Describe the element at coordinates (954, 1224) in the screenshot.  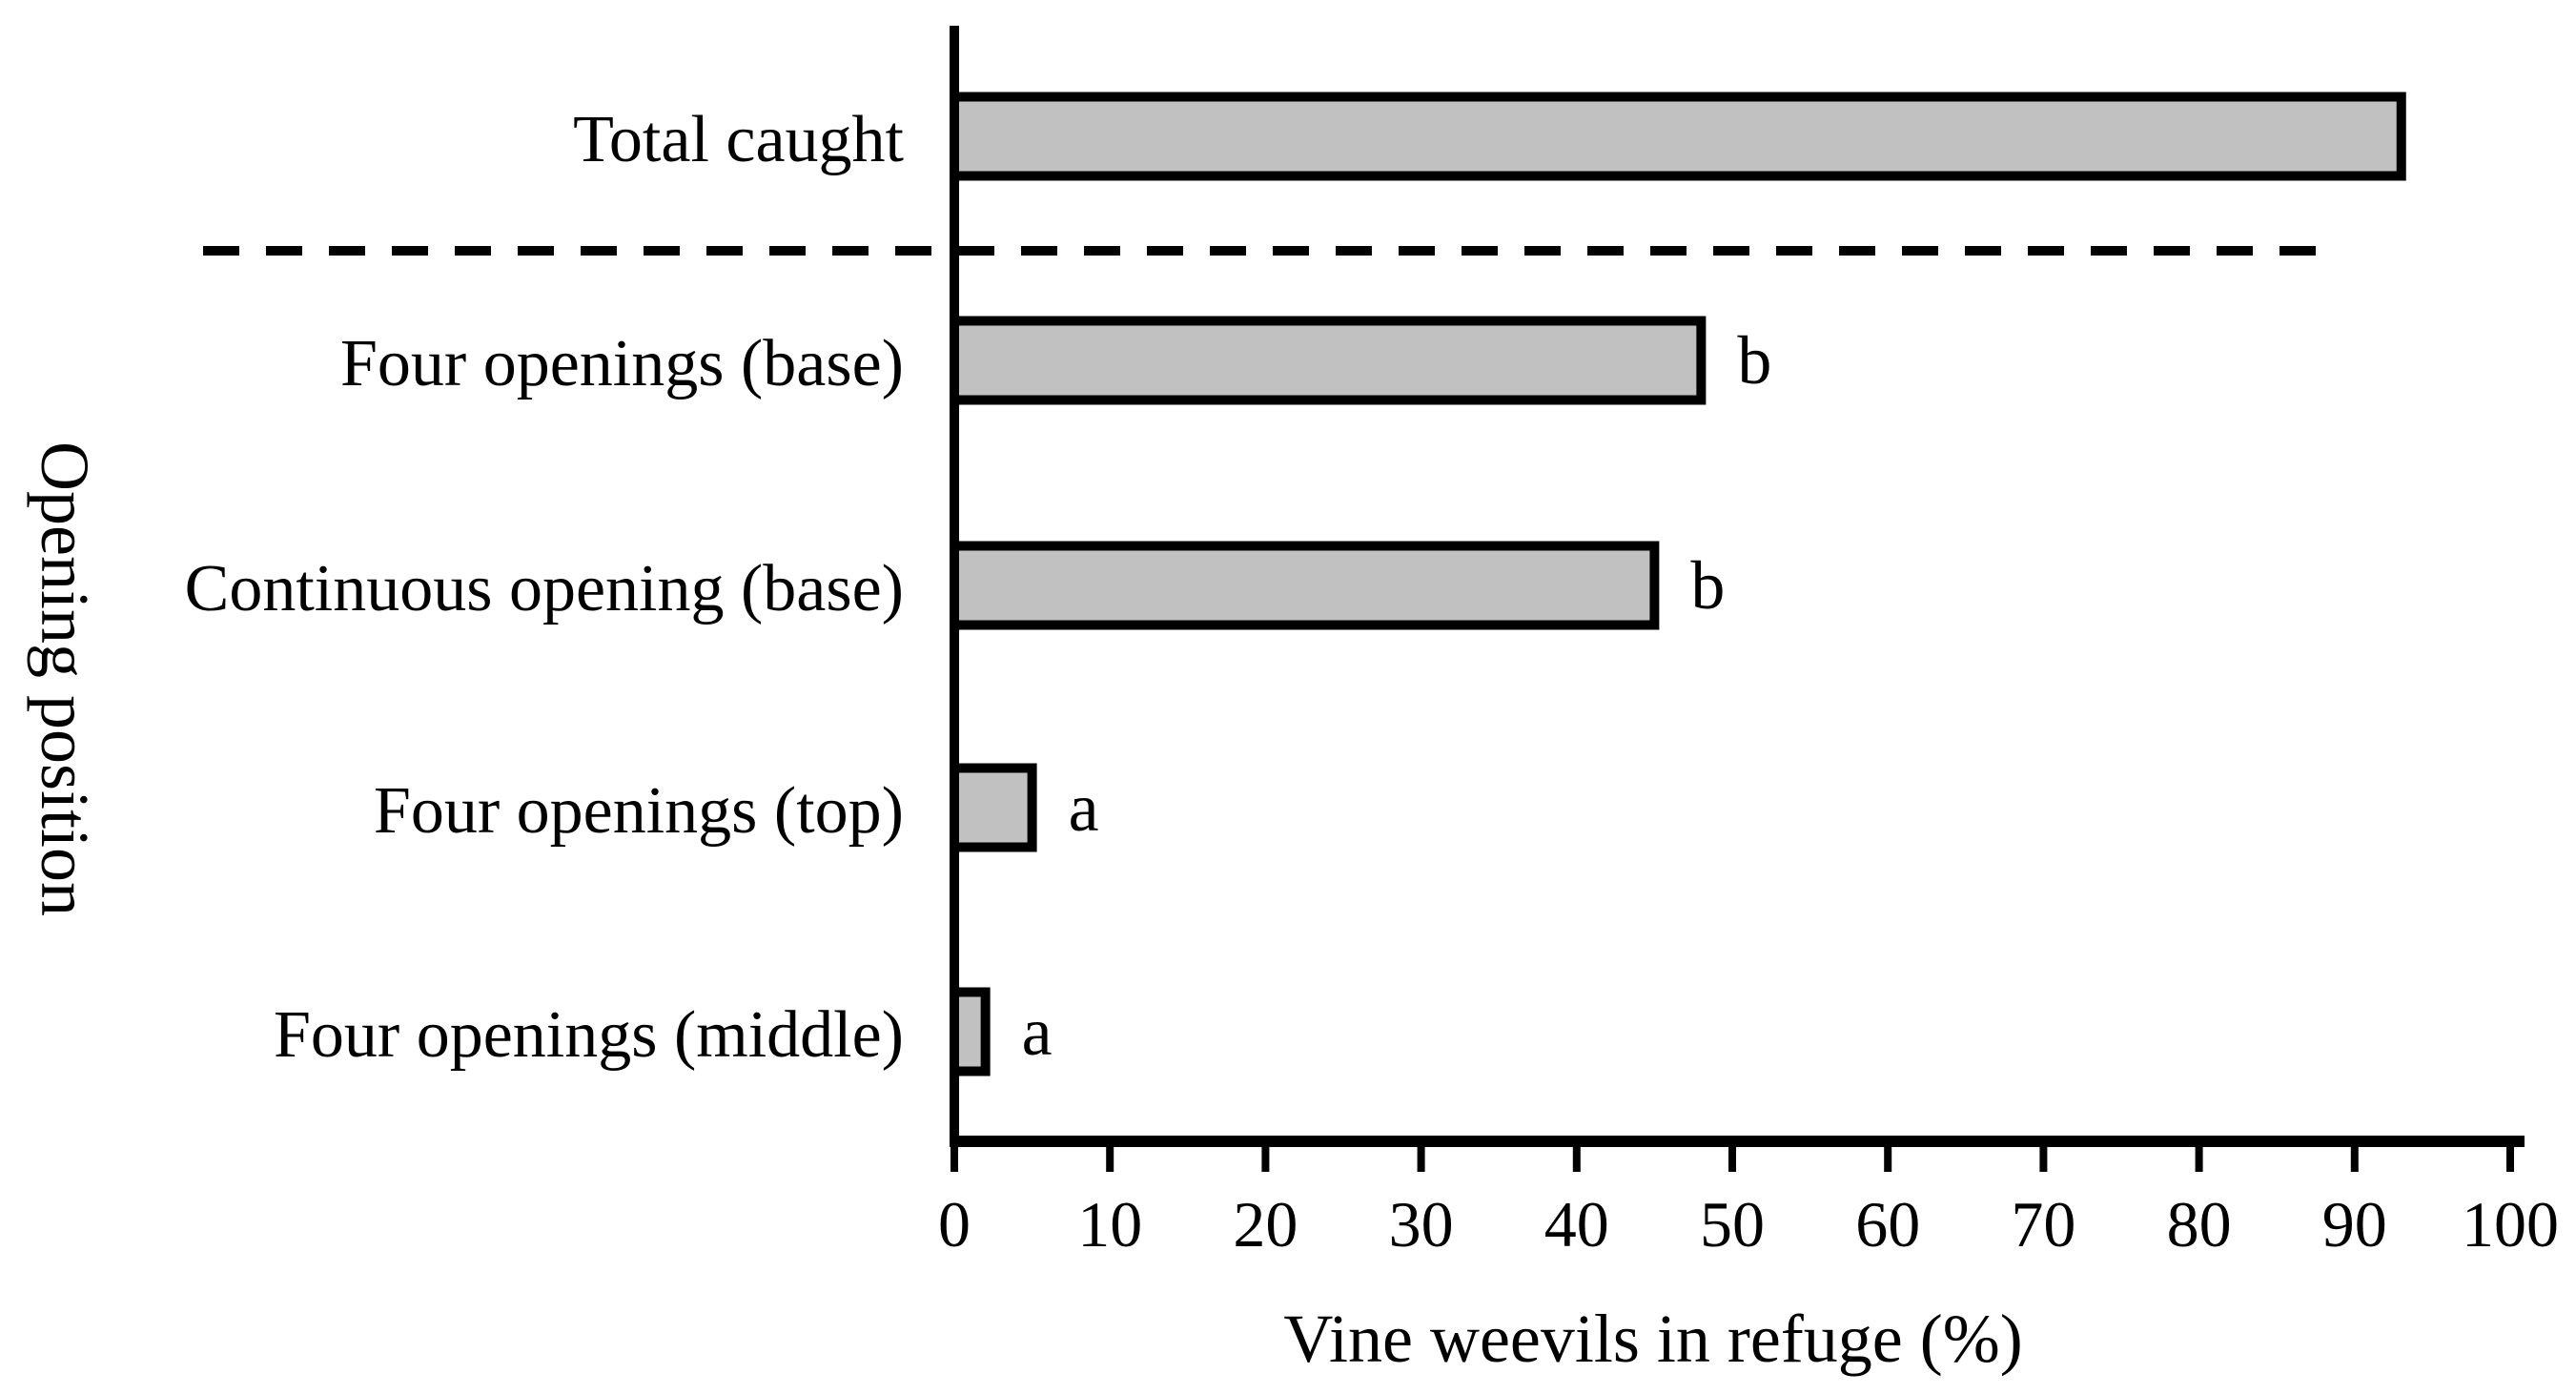
I see `x-tick-label: 0` at that location.